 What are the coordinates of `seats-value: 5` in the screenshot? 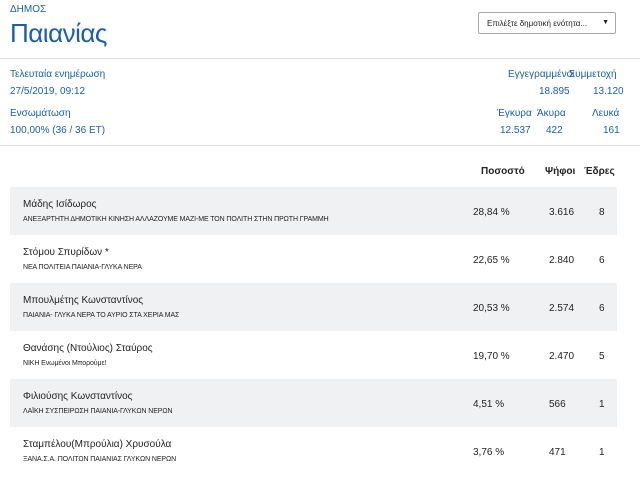 It's located at (602, 356).